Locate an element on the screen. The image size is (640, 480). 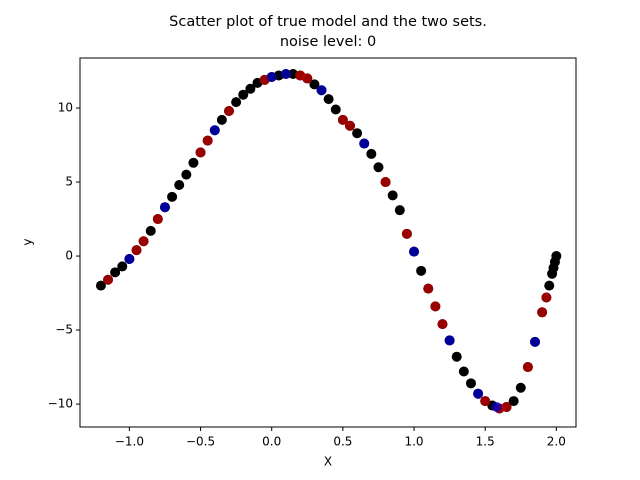
x-tick-label: 0.5 is located at coordinates (342, 442).